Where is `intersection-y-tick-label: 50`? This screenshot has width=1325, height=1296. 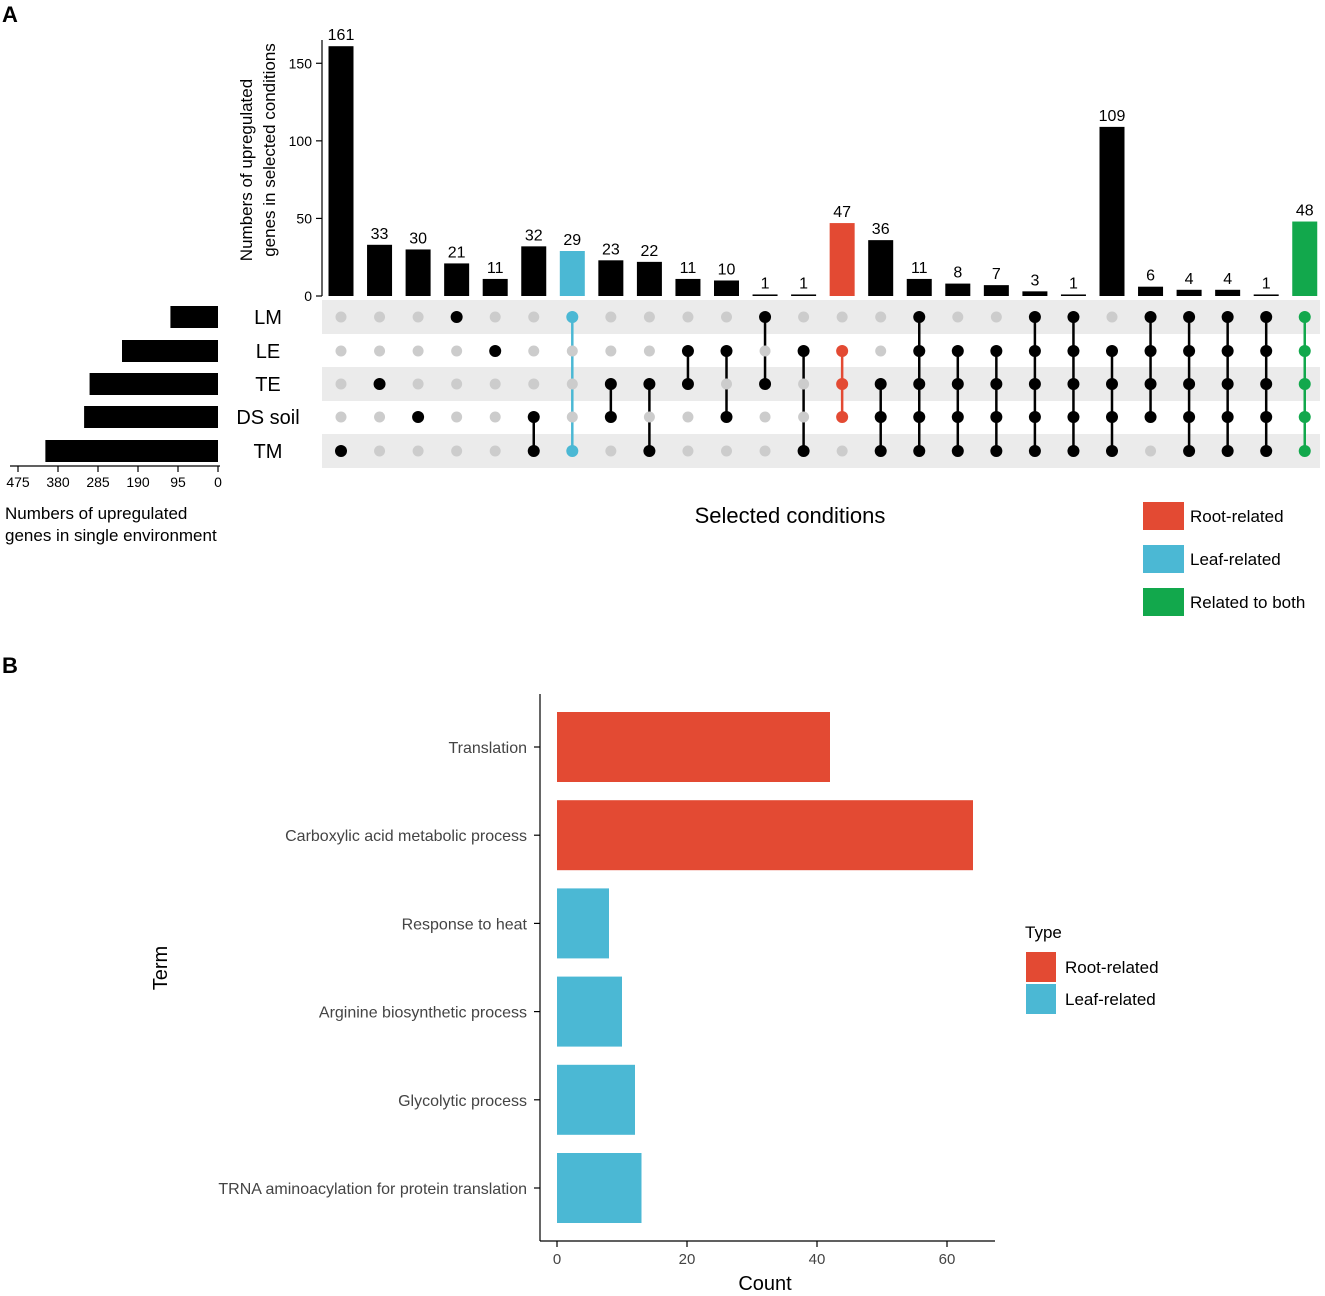
intersection-y-tick-label: 50 is located at coordinates (304, 218).